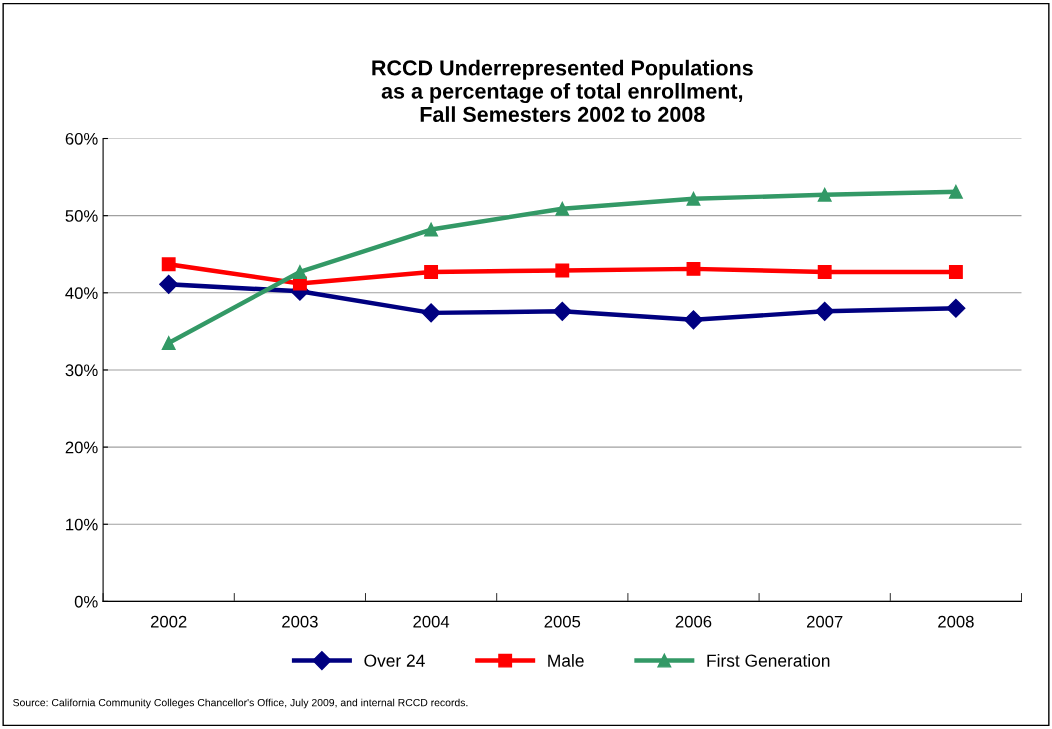 The image size is (1052, 729). I want to click on y-tick-label: 30%, so click(81, 370).